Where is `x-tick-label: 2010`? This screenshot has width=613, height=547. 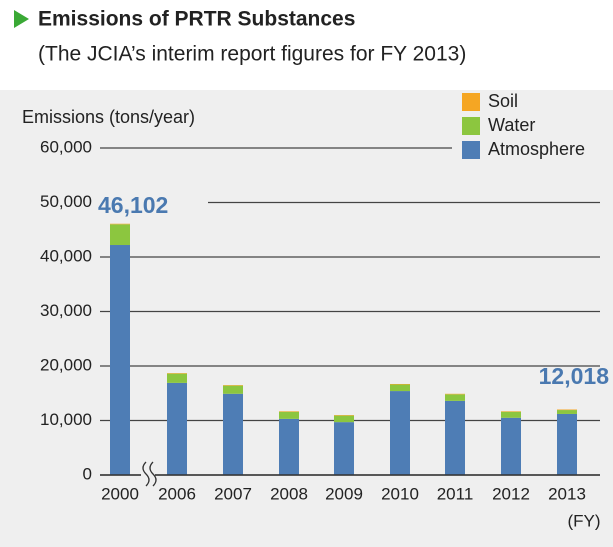
x-tick-label: 2010 is located at coordinates (400, 493).